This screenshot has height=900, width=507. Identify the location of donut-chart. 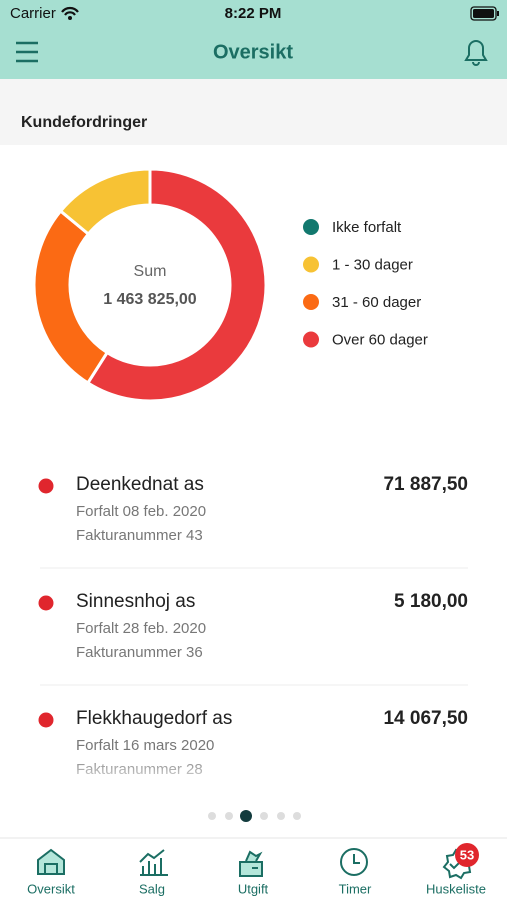
(150, 285).